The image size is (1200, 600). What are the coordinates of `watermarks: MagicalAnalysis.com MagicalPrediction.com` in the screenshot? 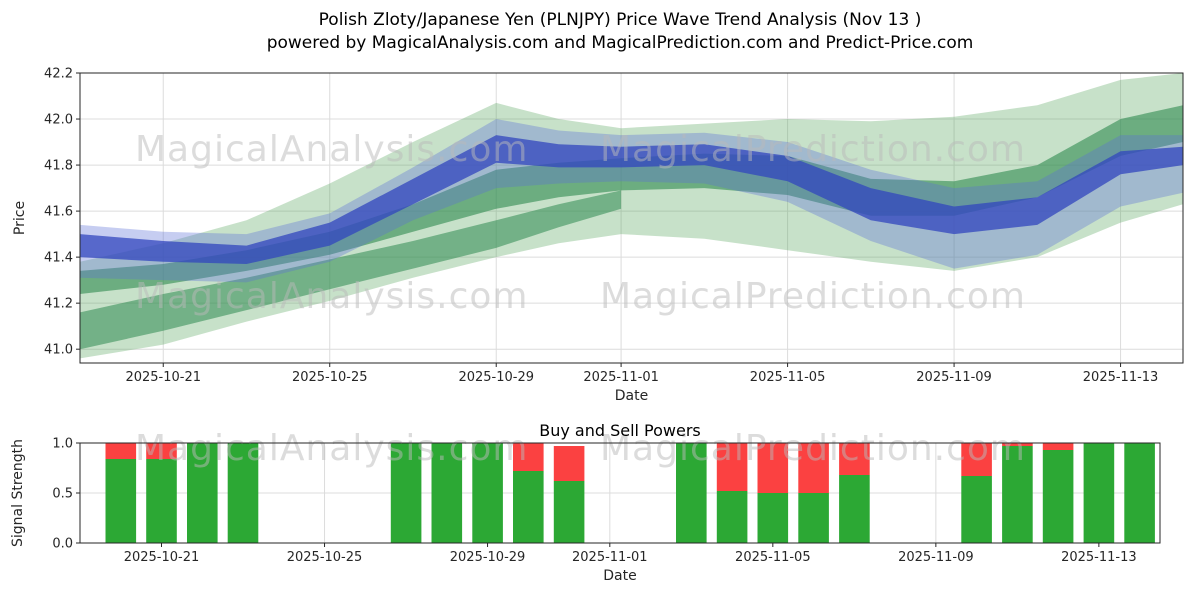 It's located at (580, 448).